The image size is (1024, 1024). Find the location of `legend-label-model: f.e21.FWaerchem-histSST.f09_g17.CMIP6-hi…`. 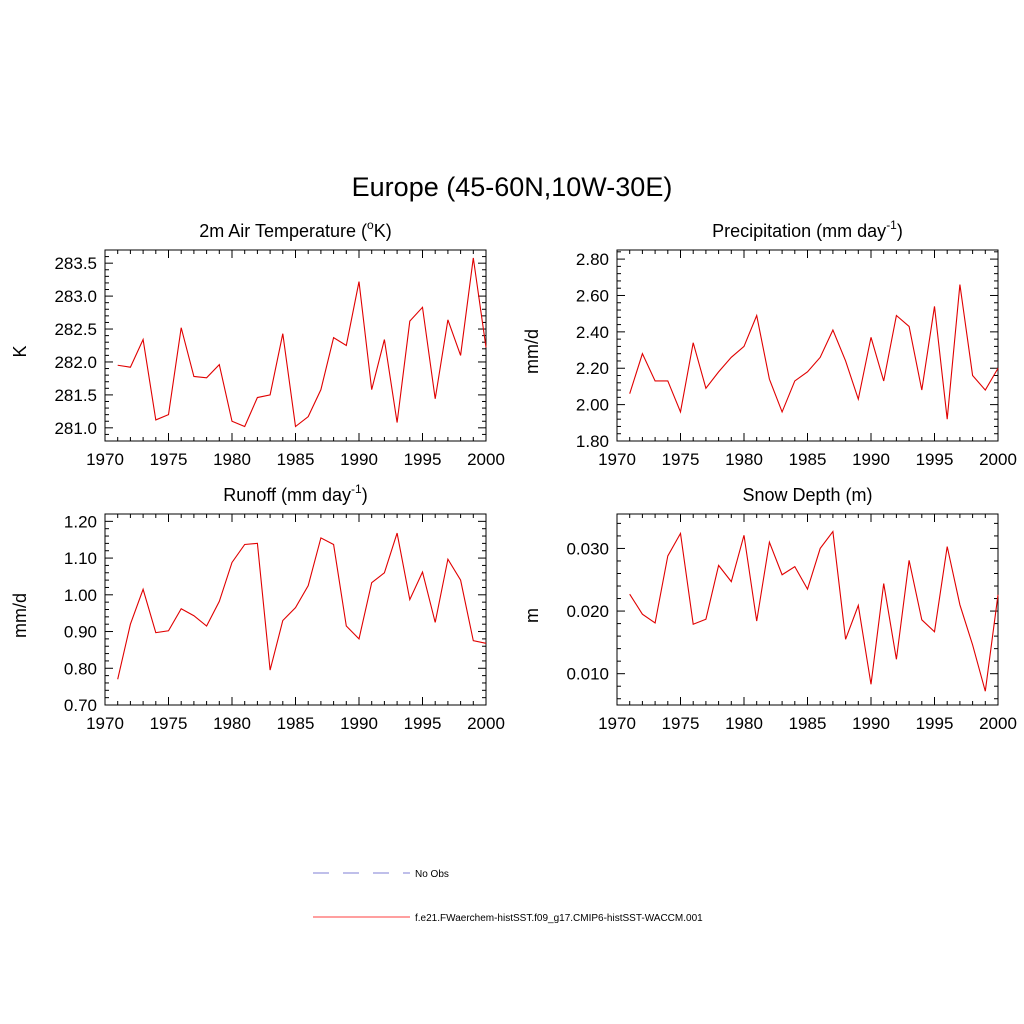

legend-label-model: f.e21.FWaerchem-histSST.f09_g17.CMIP6-hi… is located at coordinates (559, 918).